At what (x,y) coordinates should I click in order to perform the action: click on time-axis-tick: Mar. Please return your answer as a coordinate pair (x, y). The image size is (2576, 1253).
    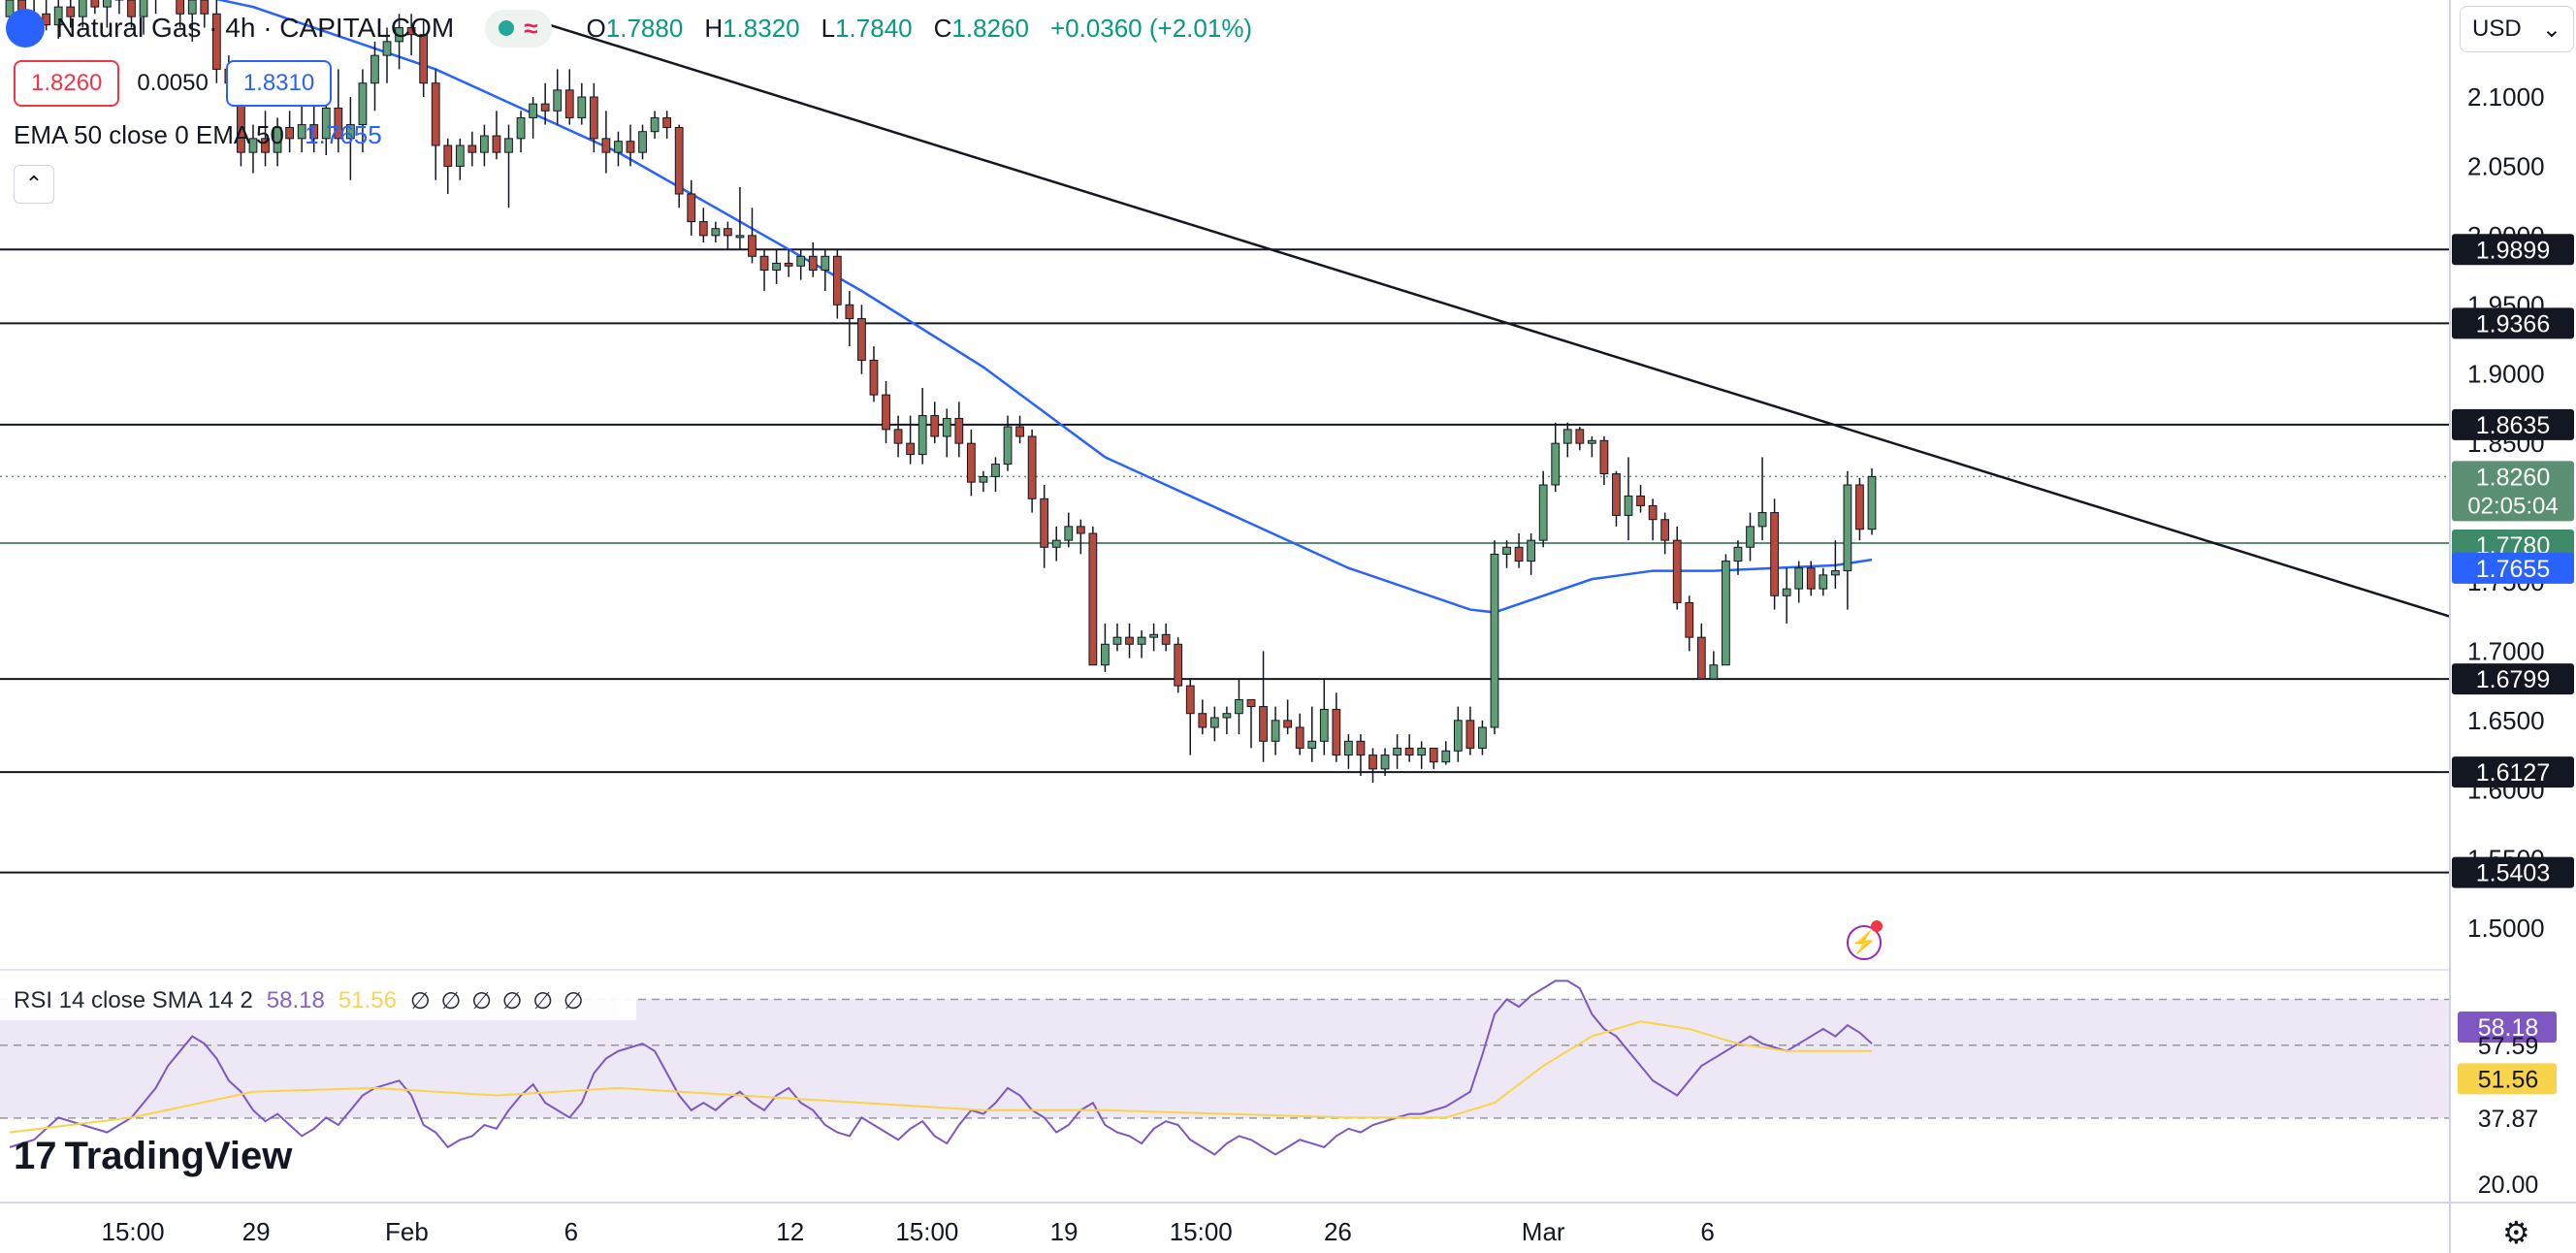
    Looking at the image, I should click on (1543, 1232).